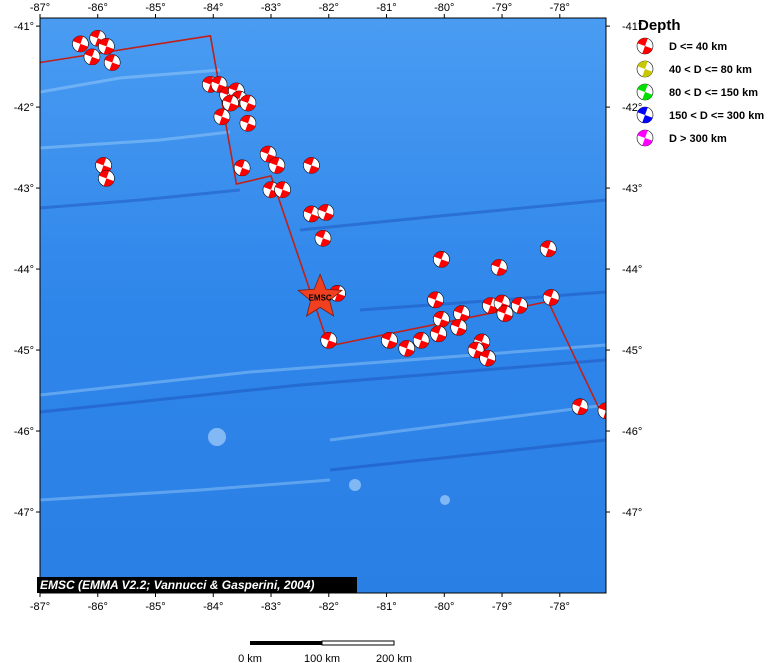  Describe the element at coordinates (155, 607) in the screenshot. I see `x-tick-label-bottom: -85°` at that location.